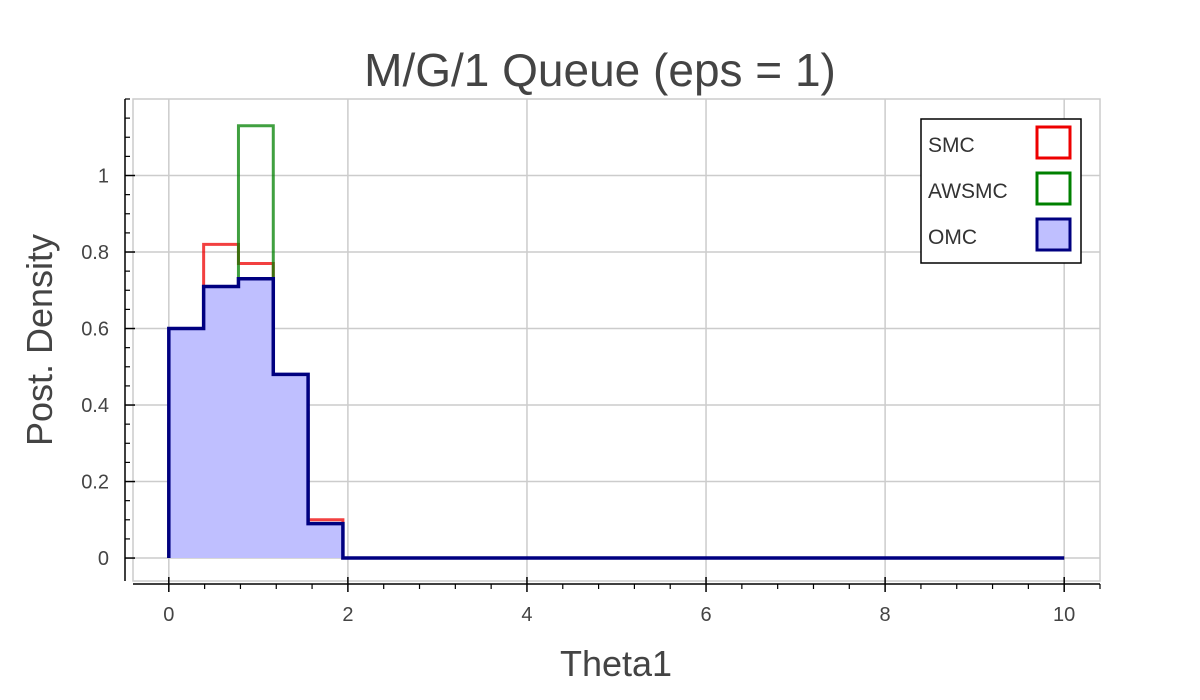 Image resolution: width=1200 pixels, height=700 pixels. What do you see at coordinates (39, 340) in the screenshot?
I see `y-axis-label: Post. Density` at bounding box center [39, 340].